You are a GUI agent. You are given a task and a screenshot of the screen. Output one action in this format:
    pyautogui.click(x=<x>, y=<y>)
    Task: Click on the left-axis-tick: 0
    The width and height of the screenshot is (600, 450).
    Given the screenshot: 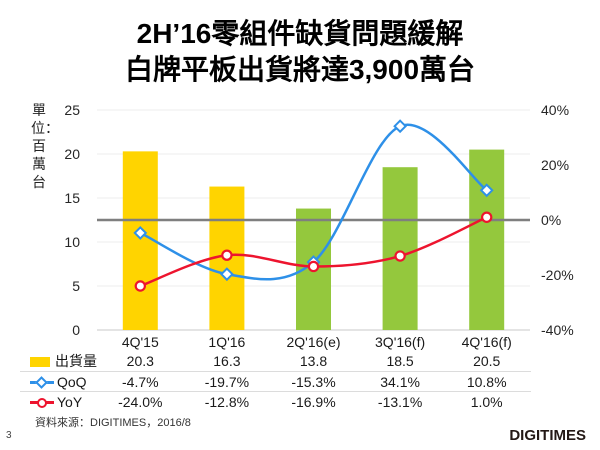 What is the action you would take?
    pyautogui.click(x=76, y=330)
    